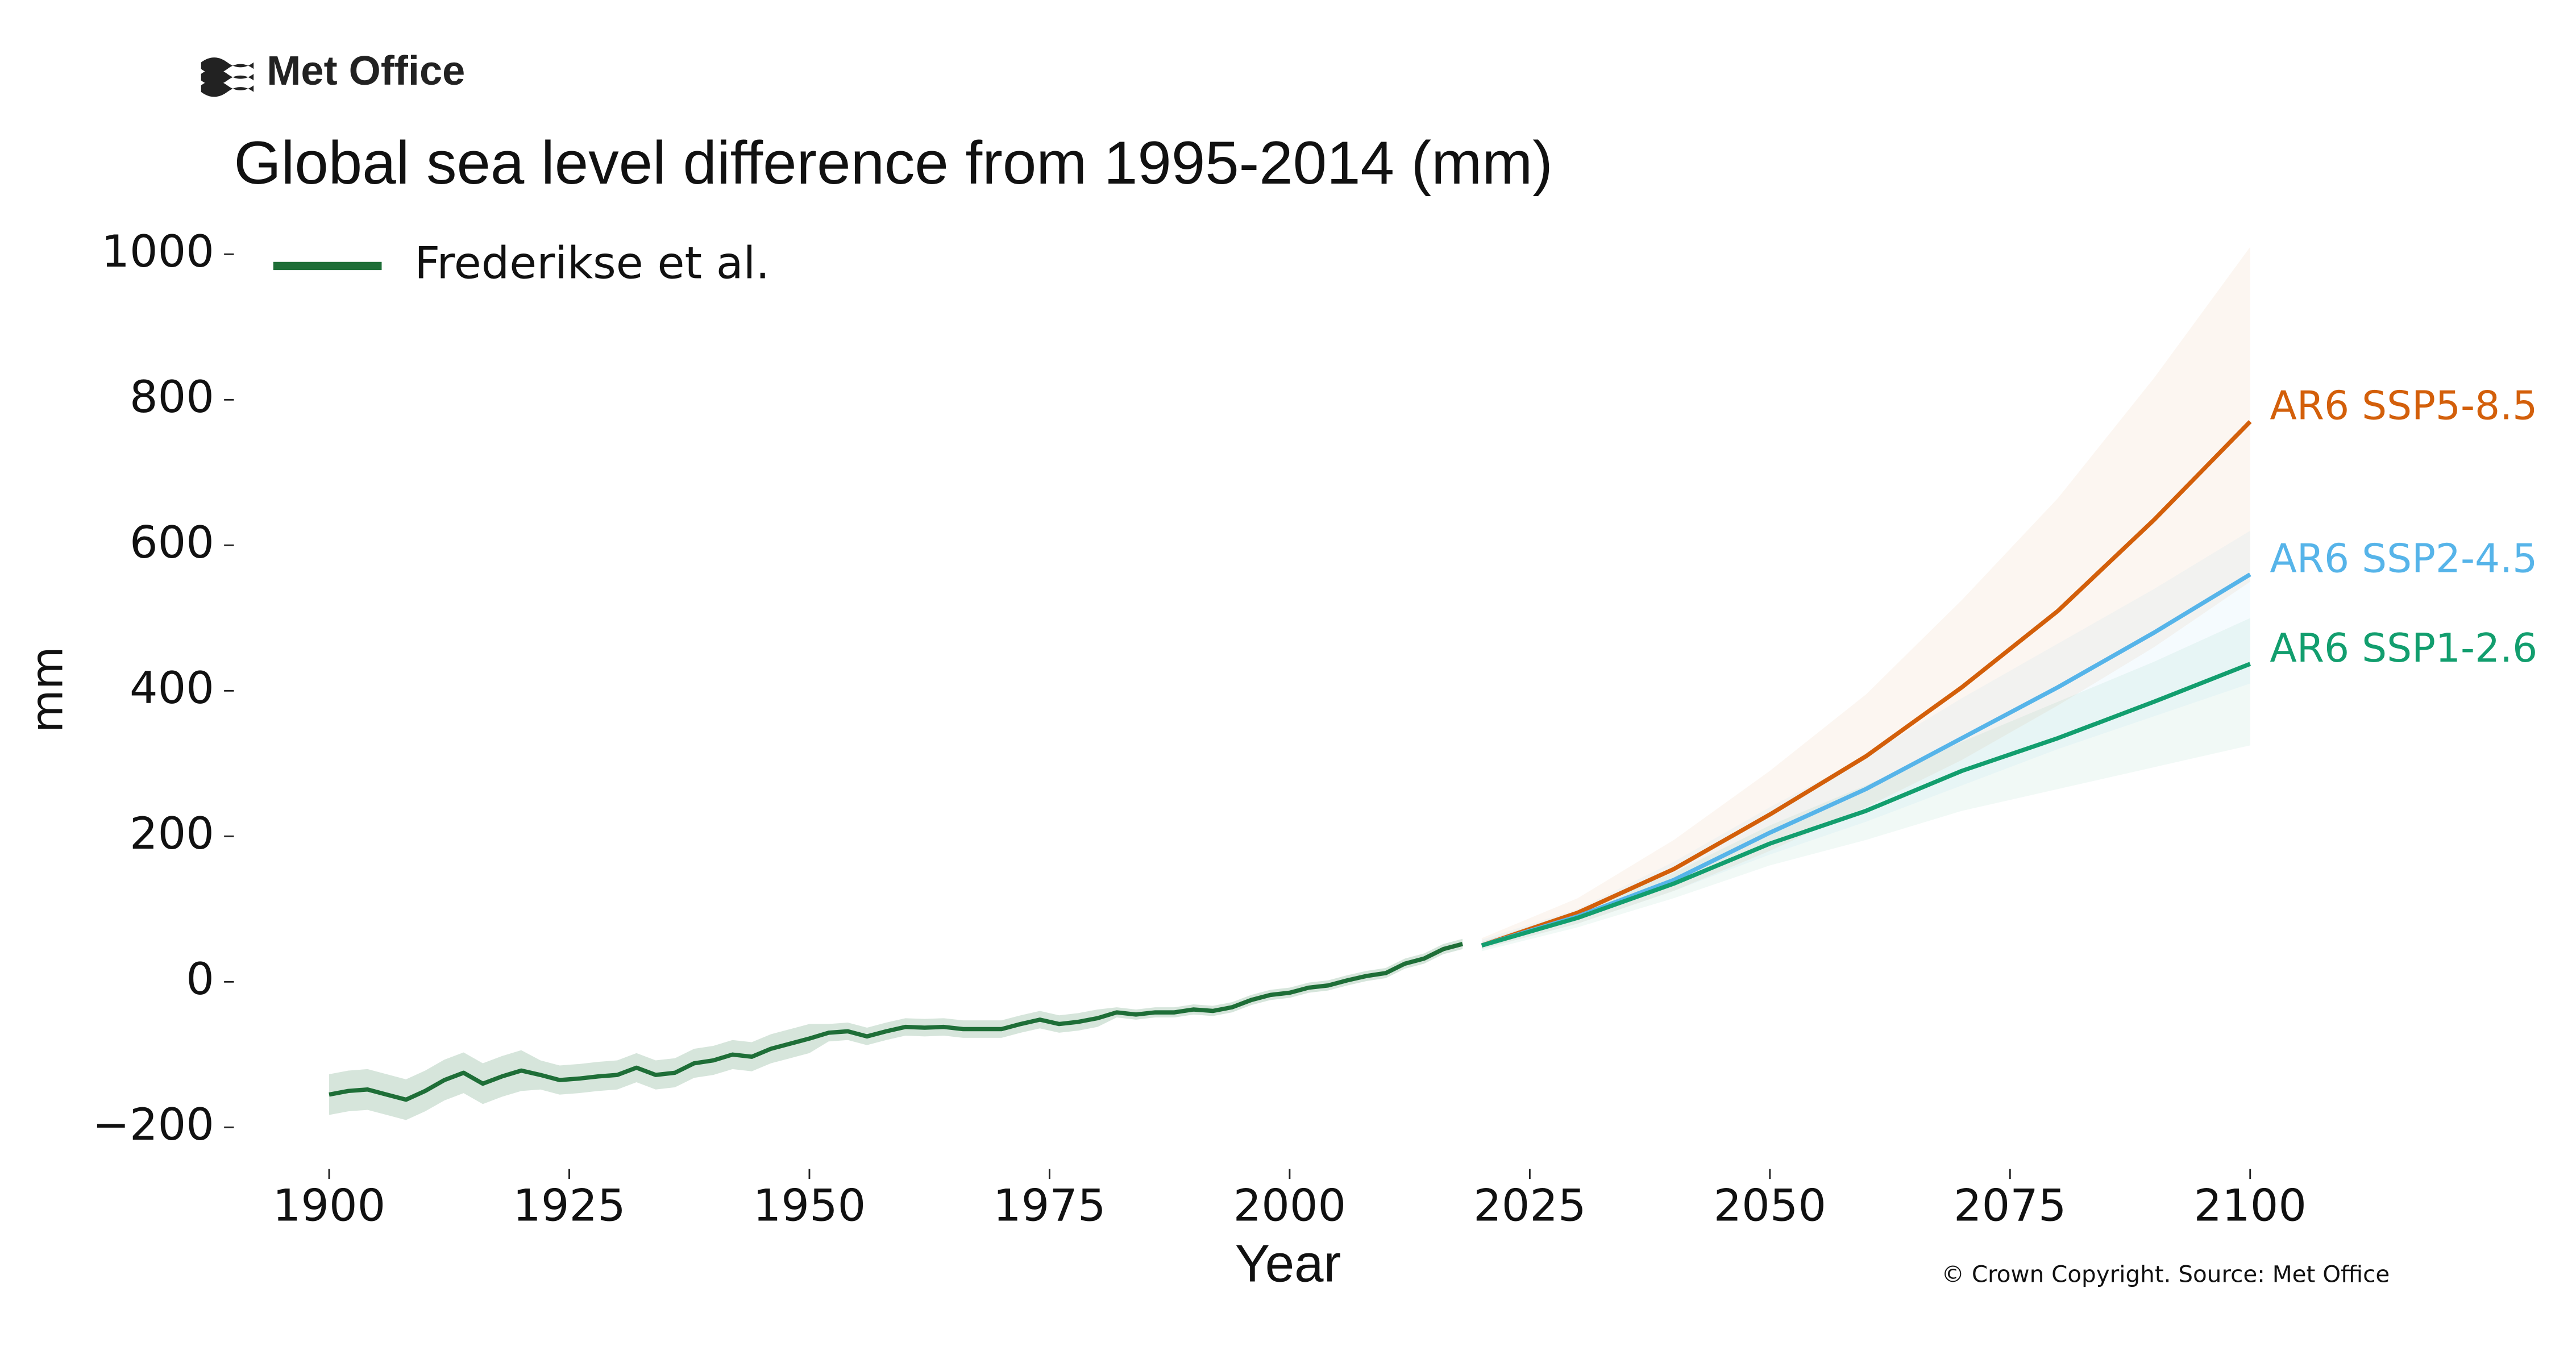  I want to click on y-tick-label: 1000, so click(157, 252).